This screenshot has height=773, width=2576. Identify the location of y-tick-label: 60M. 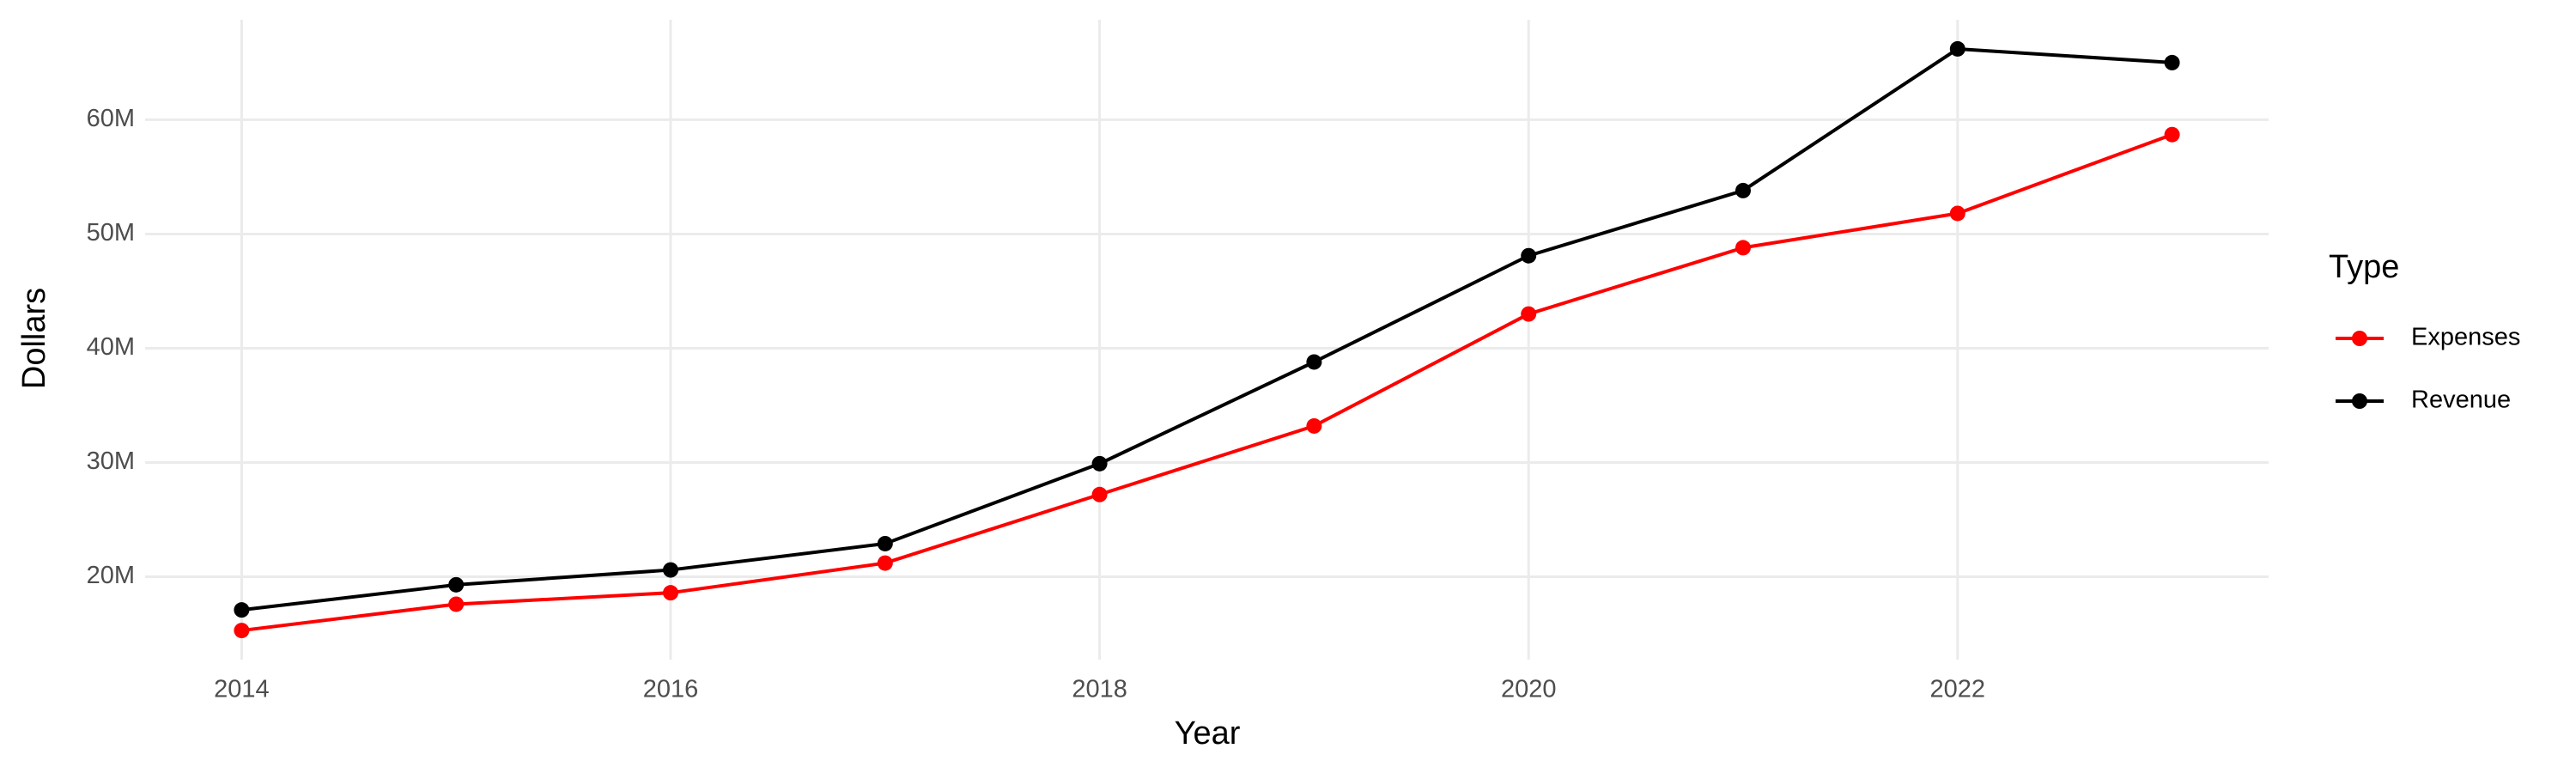
(111, 119).